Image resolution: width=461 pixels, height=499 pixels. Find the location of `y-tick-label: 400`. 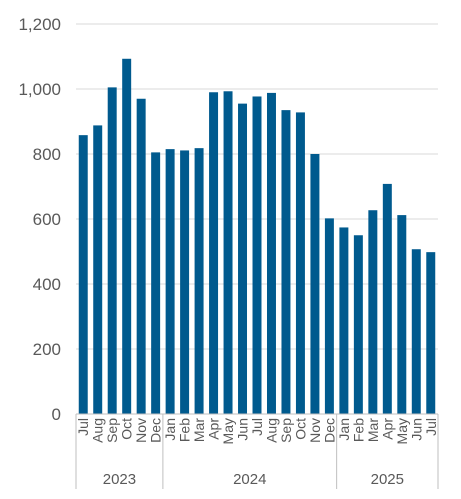

y-tick-label: 400 is located at coordinates (47, 284).